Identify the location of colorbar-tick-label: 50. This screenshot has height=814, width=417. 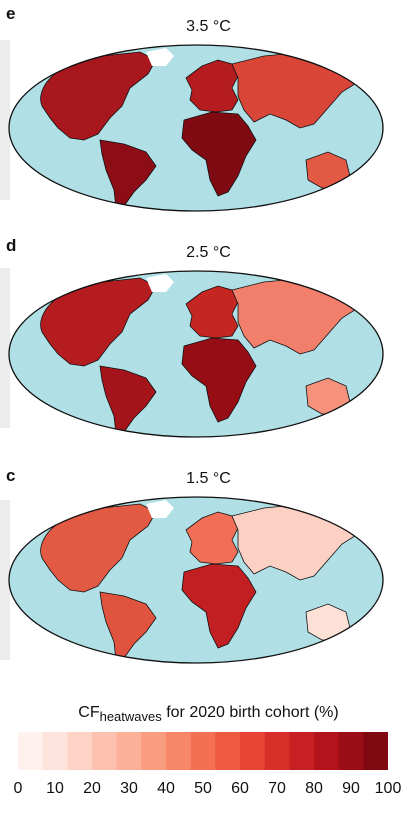
(203, 788).